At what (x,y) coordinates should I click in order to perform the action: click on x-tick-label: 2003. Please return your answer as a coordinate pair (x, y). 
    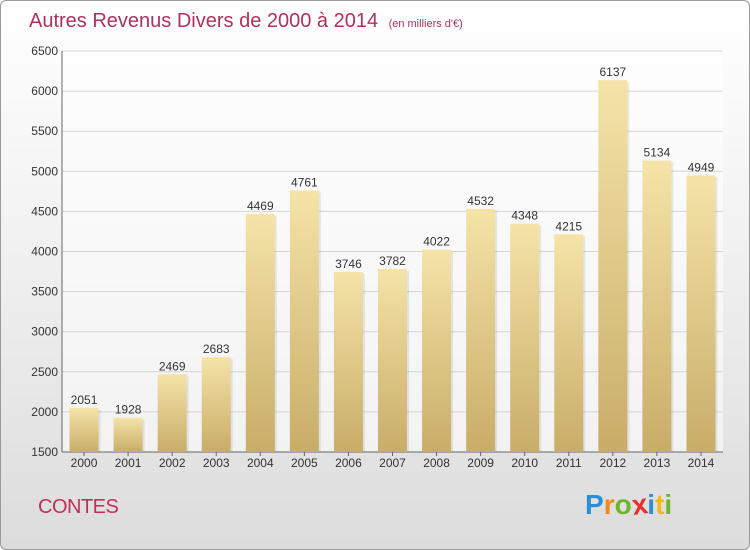
    Looking at the image, I should click on (216, 463).